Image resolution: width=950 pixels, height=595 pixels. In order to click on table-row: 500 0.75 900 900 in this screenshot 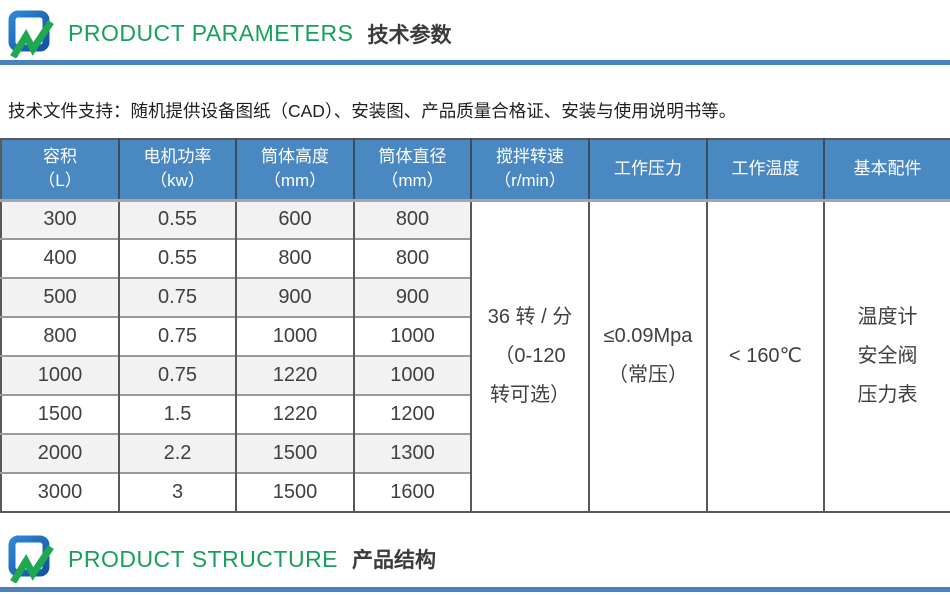, I will do `click(475, 297)`.